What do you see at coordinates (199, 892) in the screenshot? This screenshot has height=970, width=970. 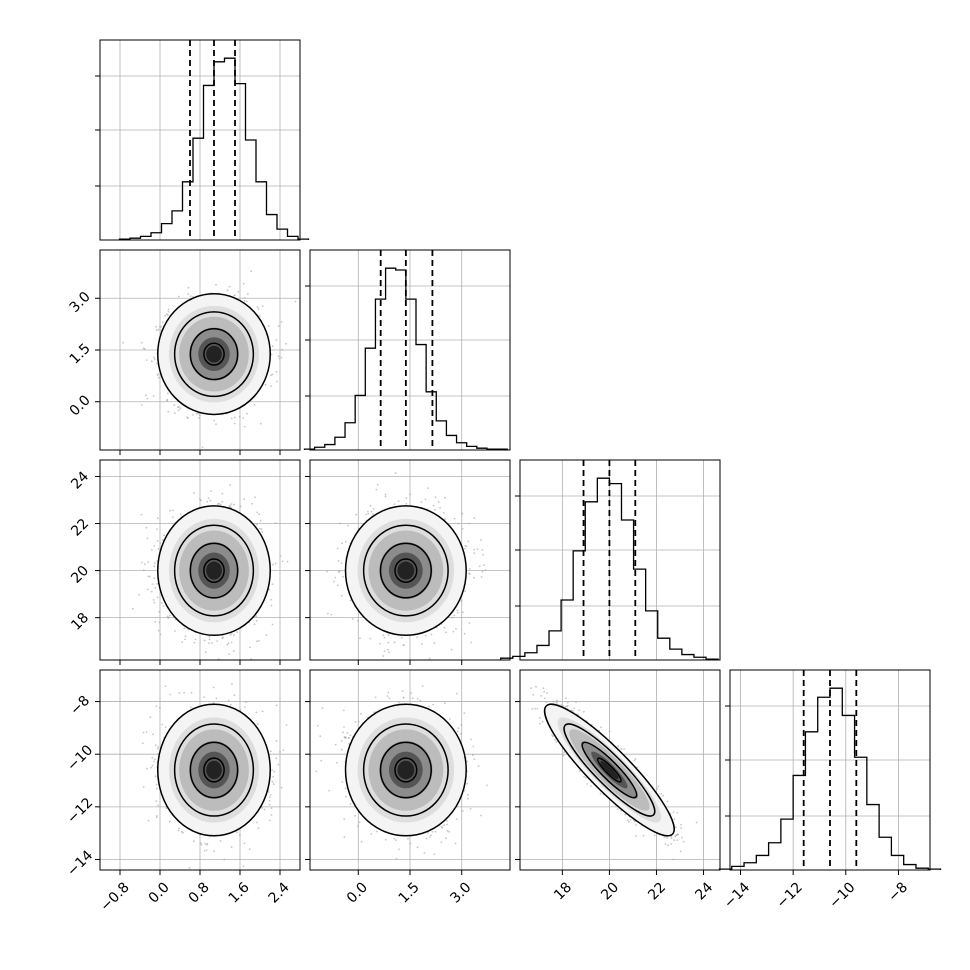 I see `x-tick-label: 0.8` at bounding box center [199, 892].